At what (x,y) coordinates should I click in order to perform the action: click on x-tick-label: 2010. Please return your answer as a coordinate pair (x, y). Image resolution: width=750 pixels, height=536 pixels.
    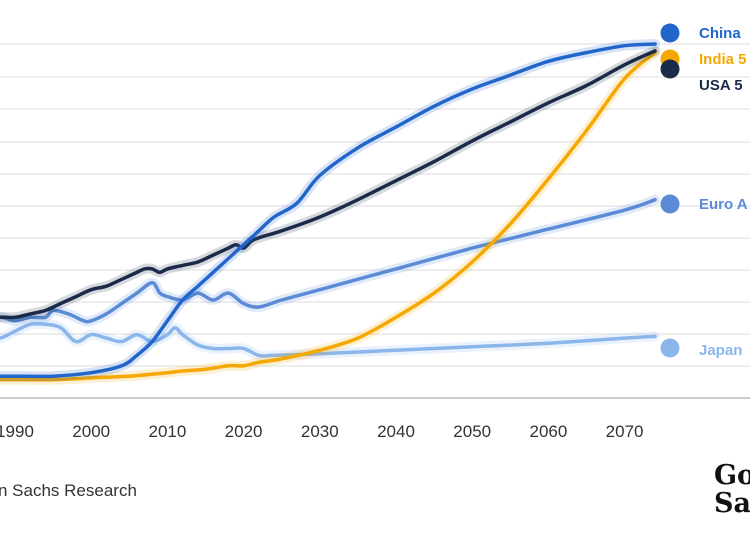
    Looking at the image, I should click on (167, 431).